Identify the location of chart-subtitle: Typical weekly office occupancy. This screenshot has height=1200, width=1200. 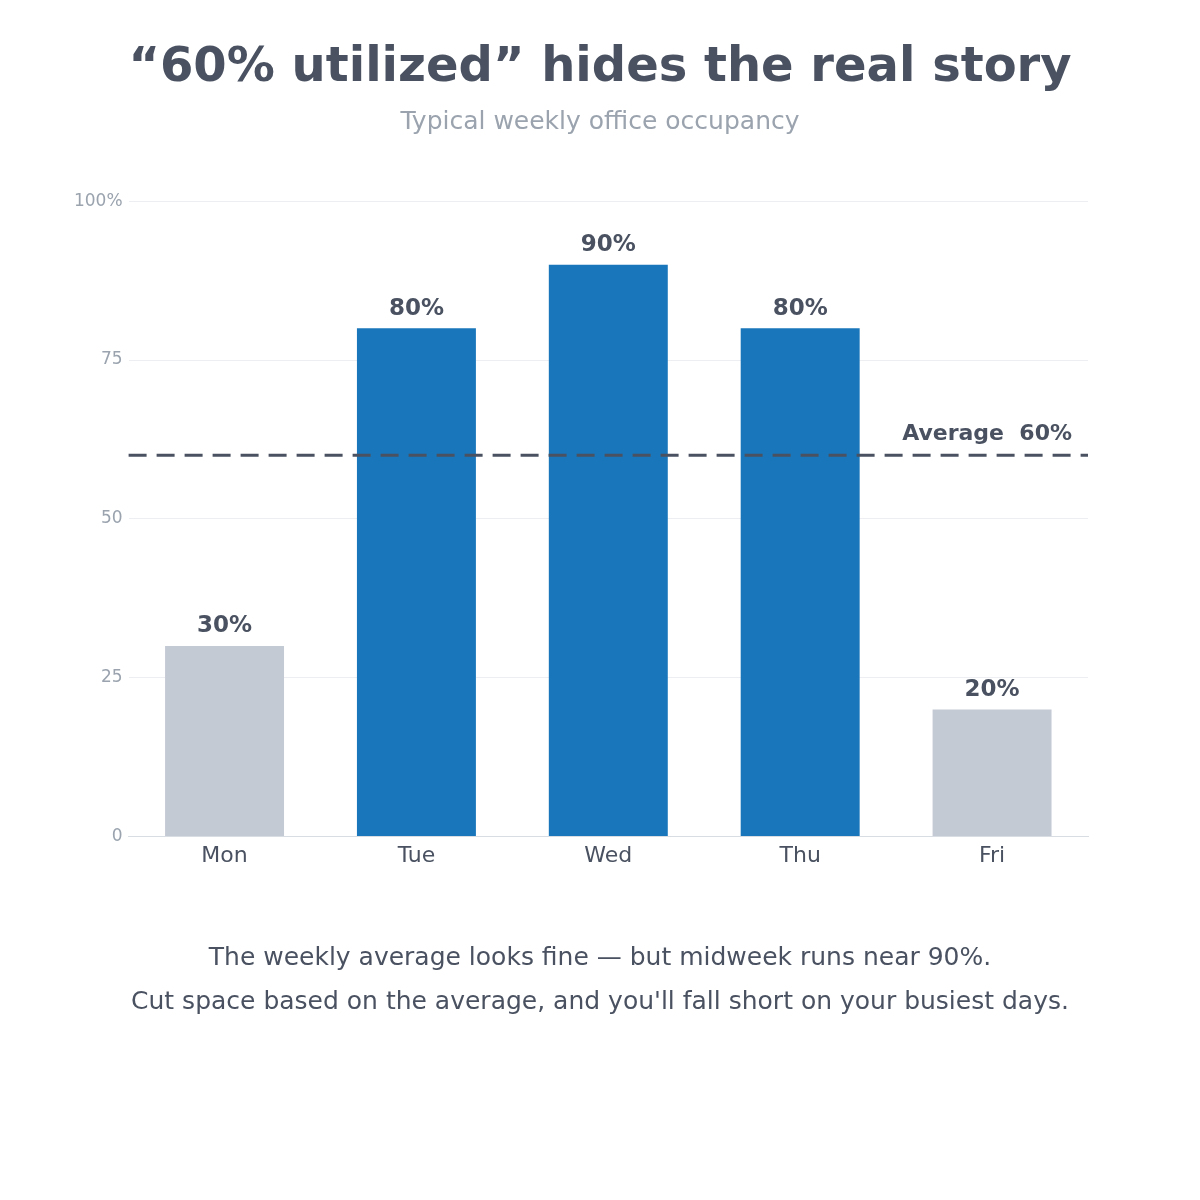
(600, 120).